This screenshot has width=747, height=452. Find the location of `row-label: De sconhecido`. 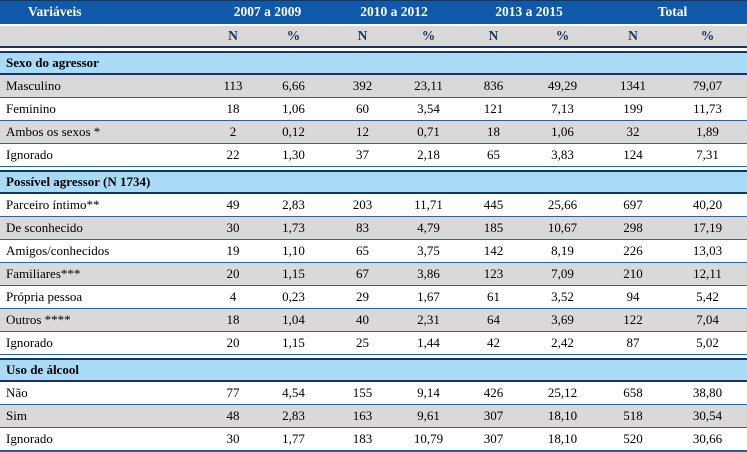

row-label: De sconhecido is located at coordinates (103, 228).